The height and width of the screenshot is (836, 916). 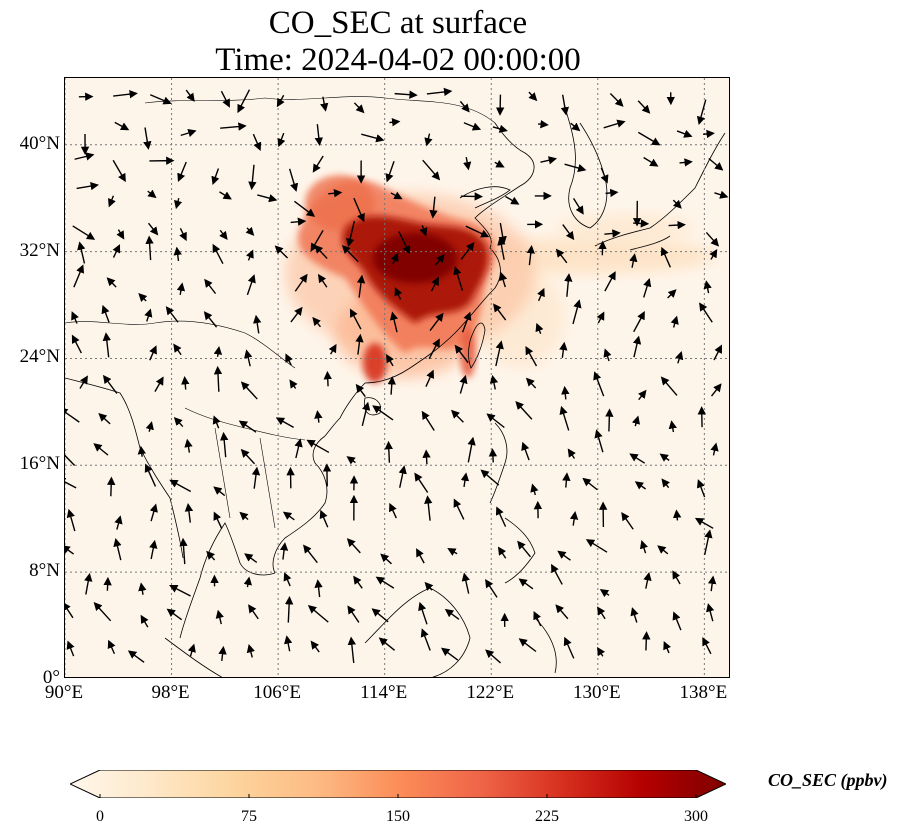 What do you see at coordinates (51, 677) in the screenshot?
I see `lat-tick-label: 0°` at bounding box center [51, 677].